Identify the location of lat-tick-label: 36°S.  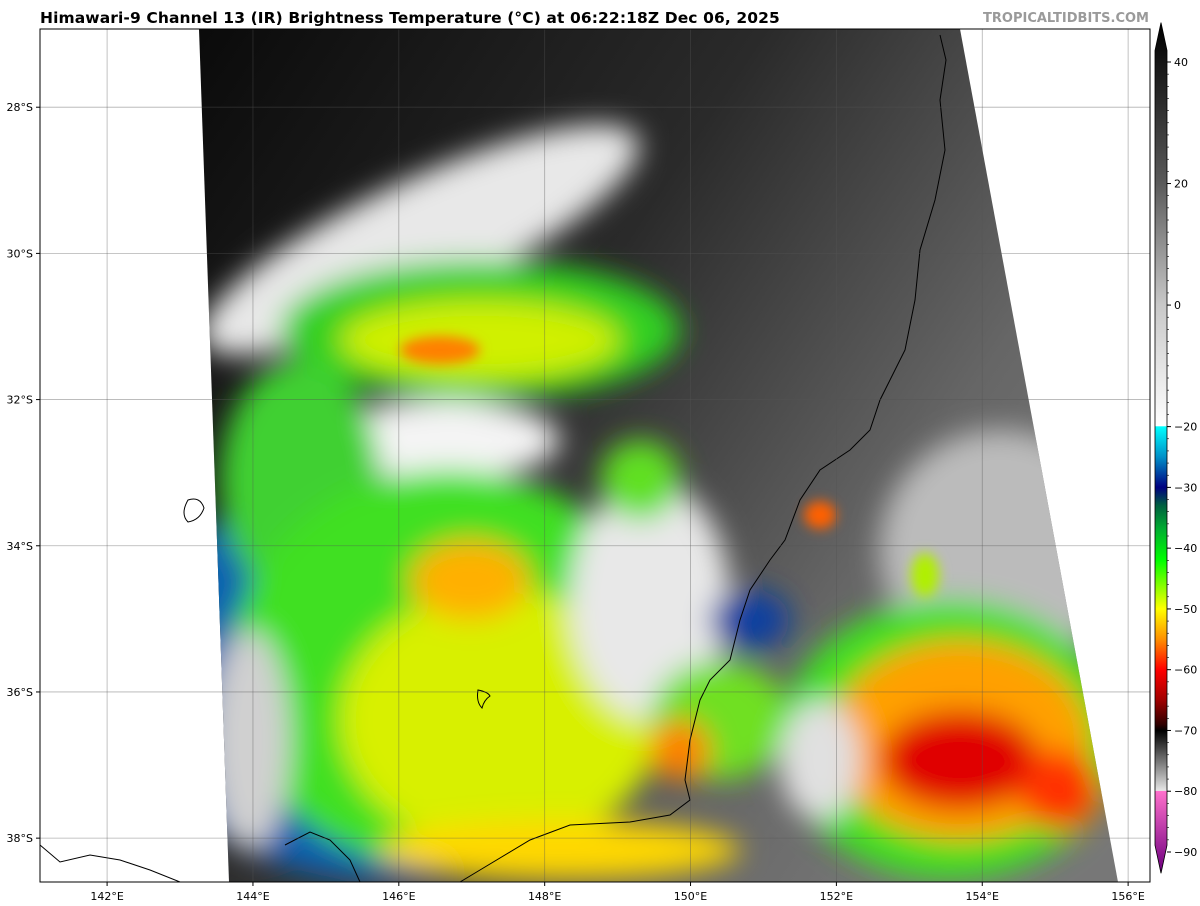
(20, 692).